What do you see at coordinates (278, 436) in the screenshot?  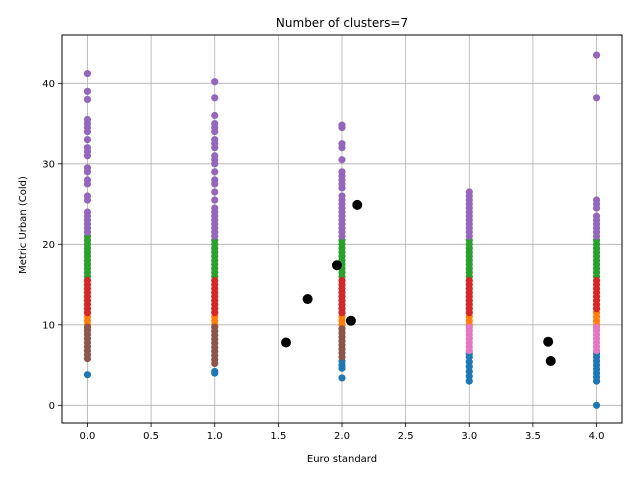 I see `x-tick-label: 1.5` at bounding box center [278, 436].